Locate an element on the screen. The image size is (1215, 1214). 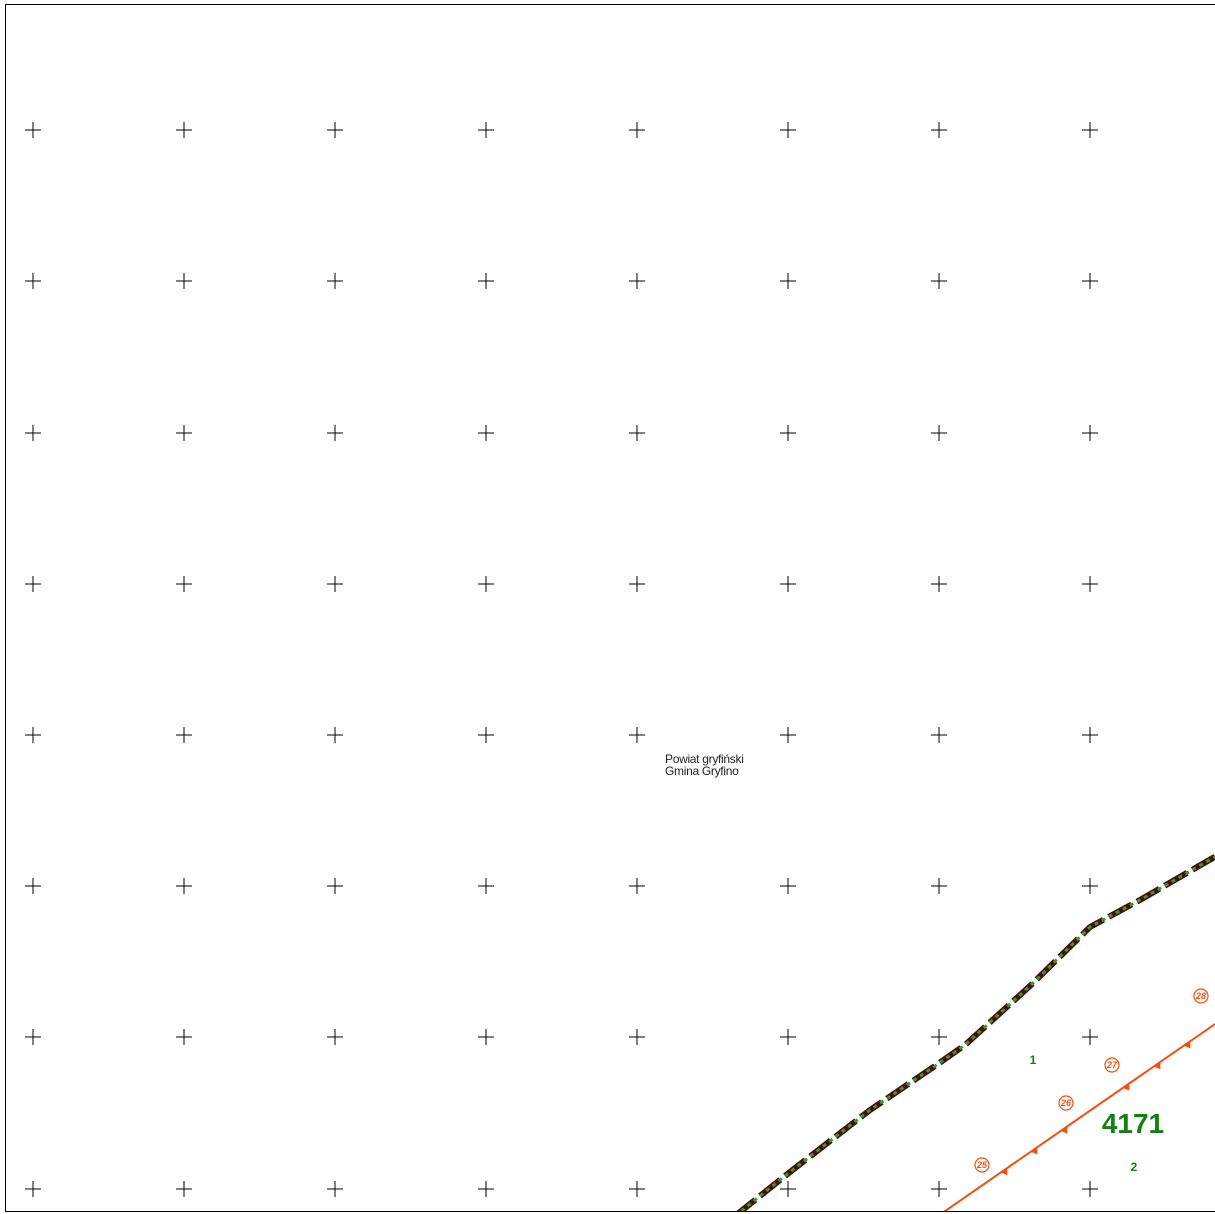
admin-boundary-line is located at coordinates (975, 1032).